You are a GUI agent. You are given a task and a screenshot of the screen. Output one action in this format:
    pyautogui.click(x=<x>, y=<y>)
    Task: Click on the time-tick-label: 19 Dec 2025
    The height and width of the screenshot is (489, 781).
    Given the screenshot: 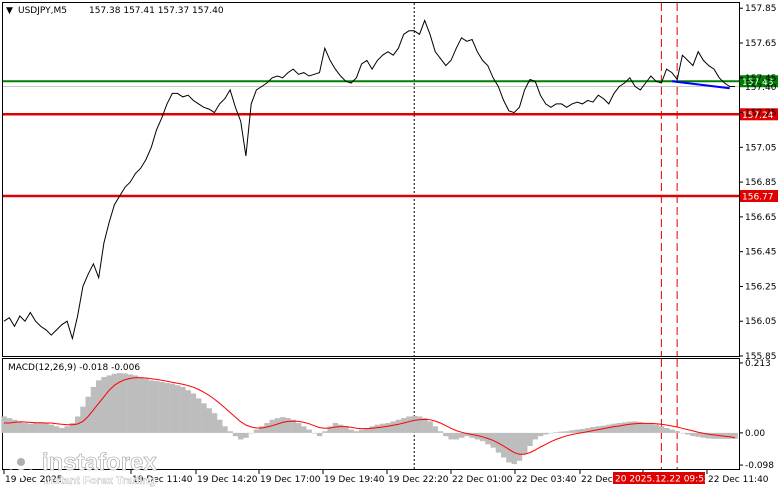 What is the action you would take?
    pyautogui.click(x=34, y=480)
    